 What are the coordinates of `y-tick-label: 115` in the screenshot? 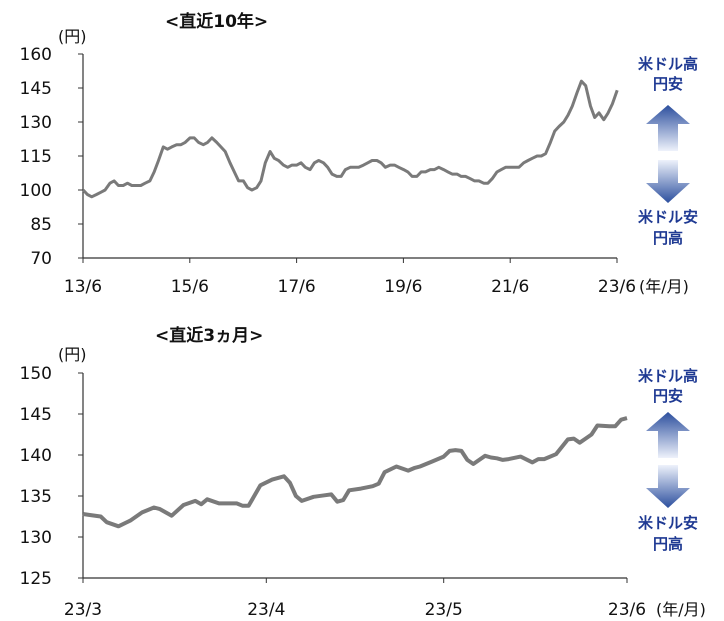 It's located at (36, 157).